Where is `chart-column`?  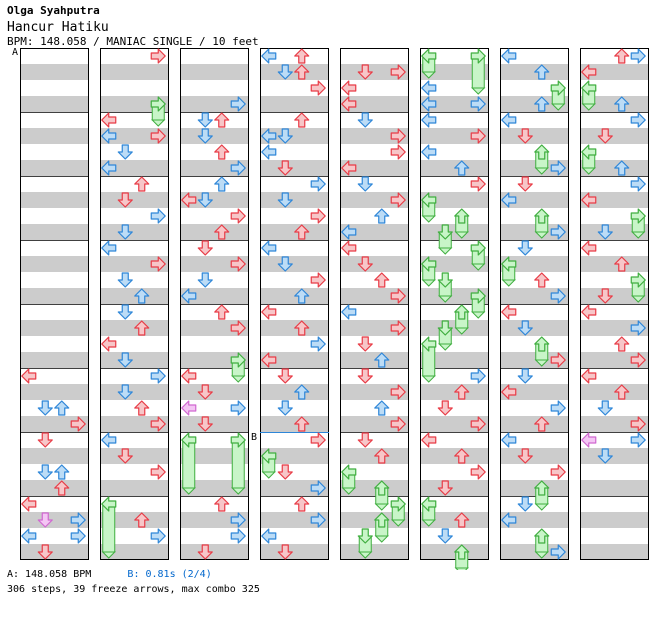
chart-column is located at coordinates (534, 304).